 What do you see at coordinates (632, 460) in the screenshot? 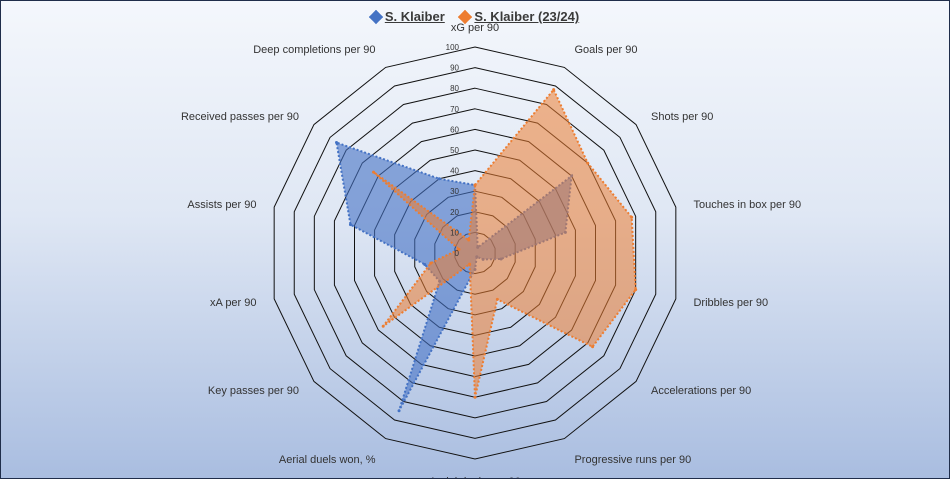
I see `axis-label-7: Progressive runs per 90` at bounding box center [632, 460].